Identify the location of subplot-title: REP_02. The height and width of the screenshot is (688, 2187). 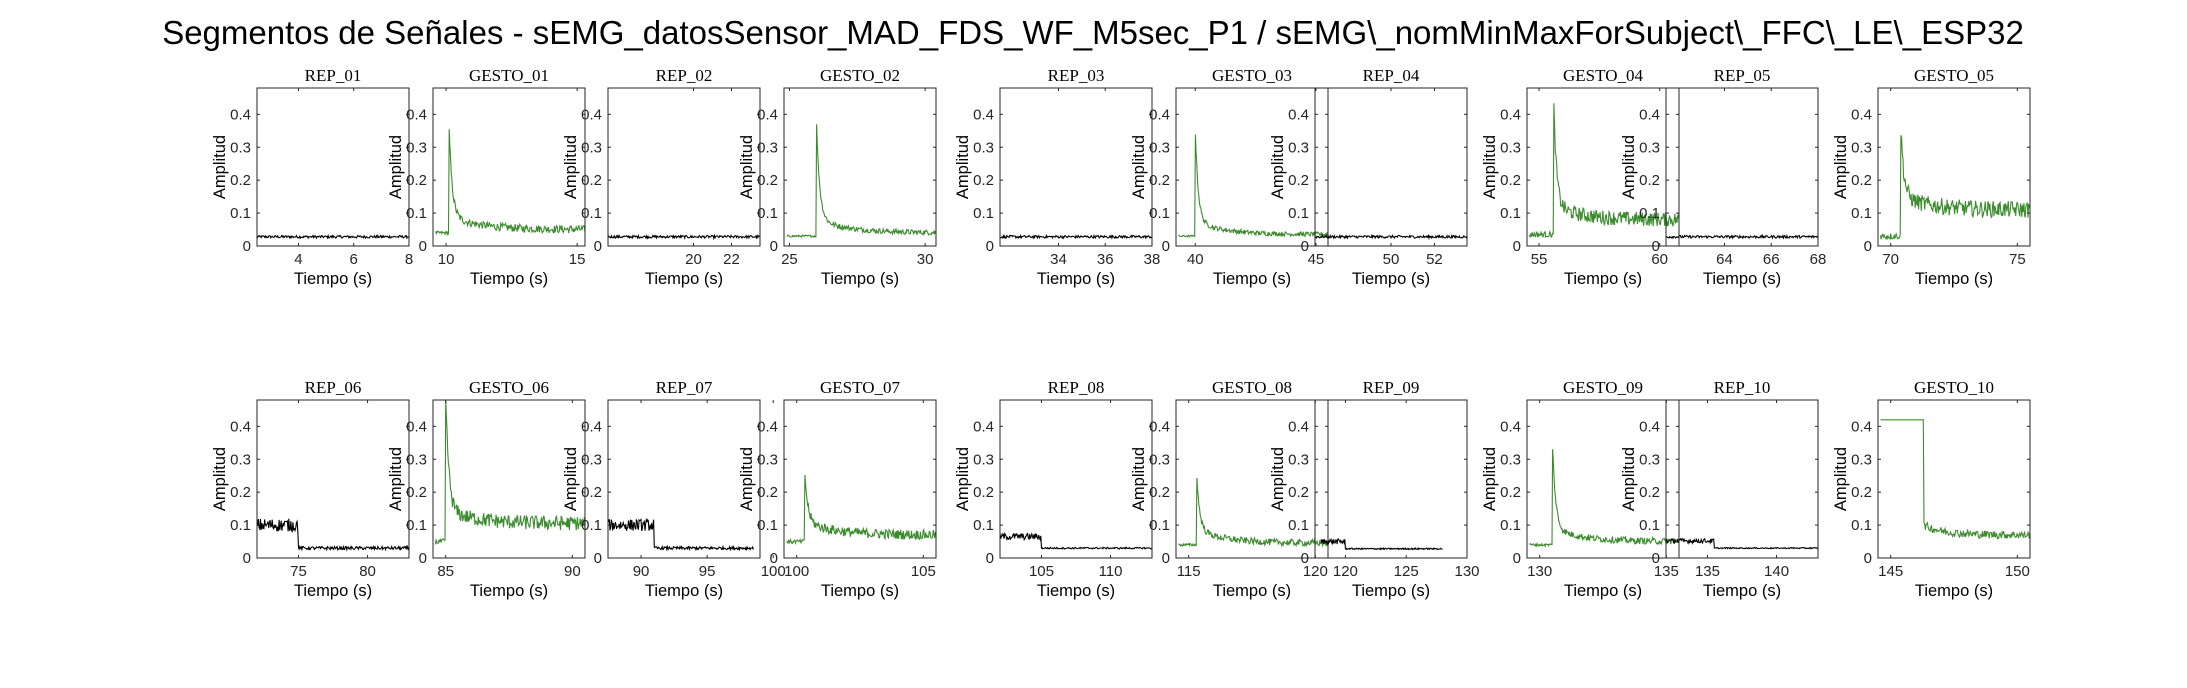
(684, 75).